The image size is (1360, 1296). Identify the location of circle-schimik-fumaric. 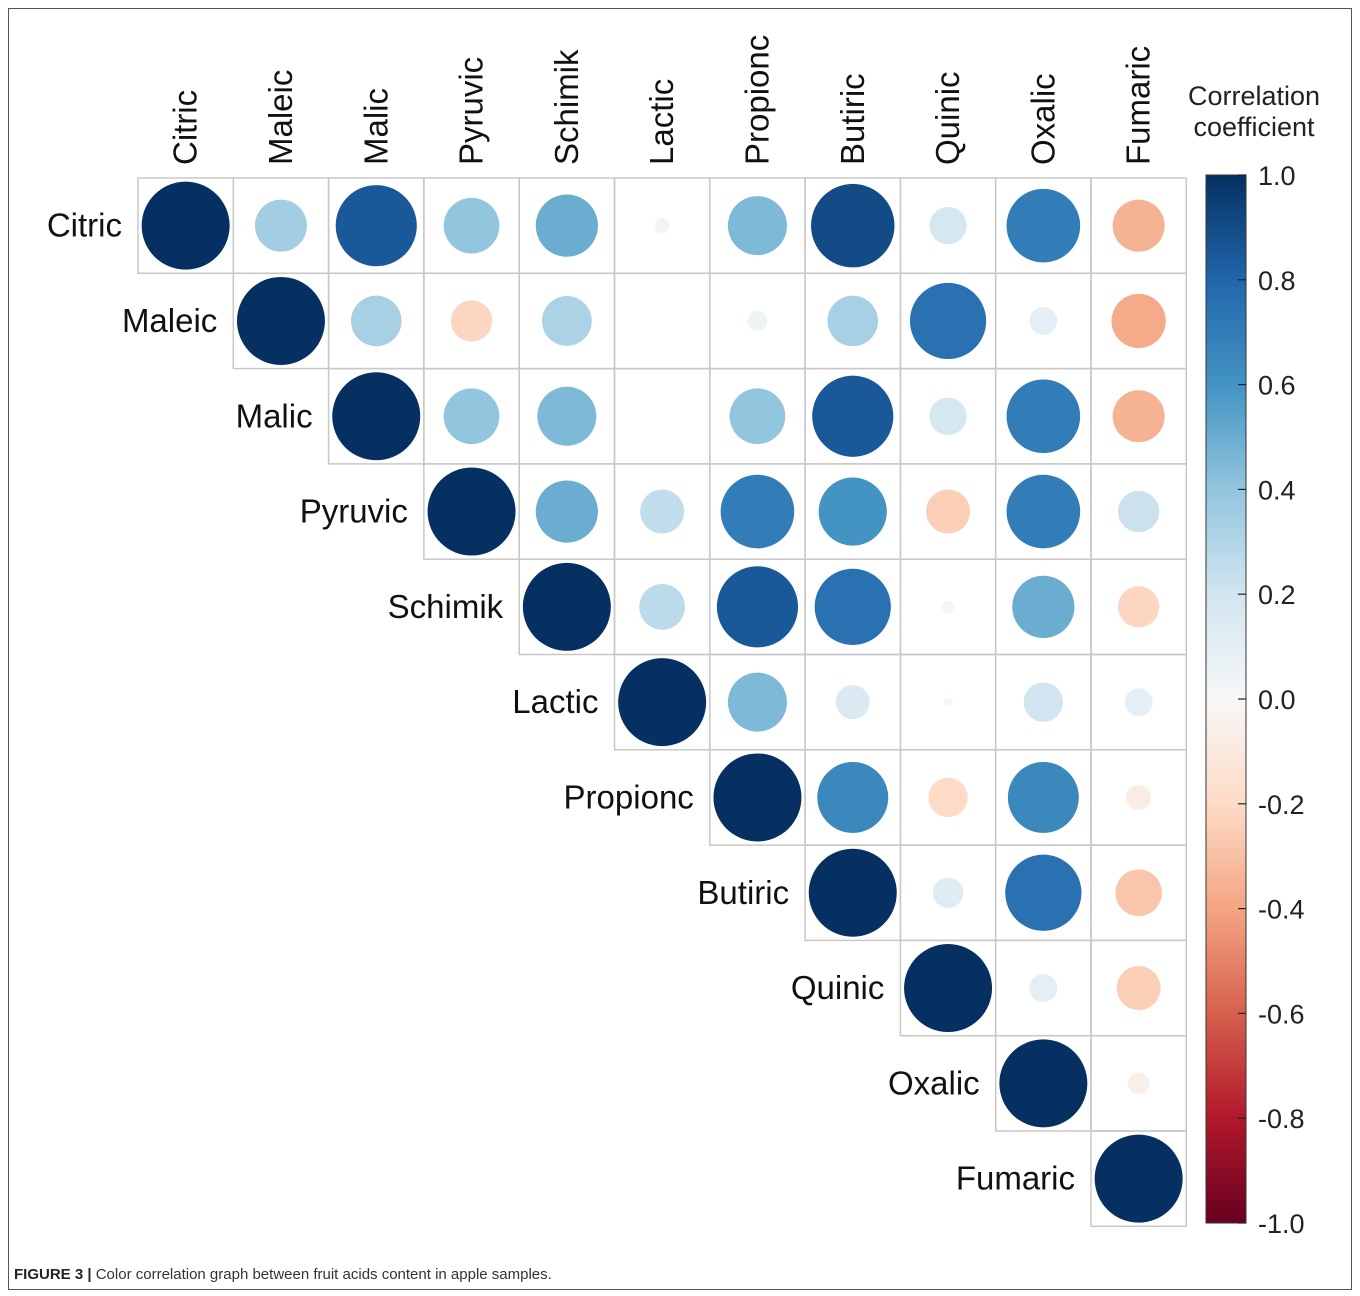
(1138, 606).